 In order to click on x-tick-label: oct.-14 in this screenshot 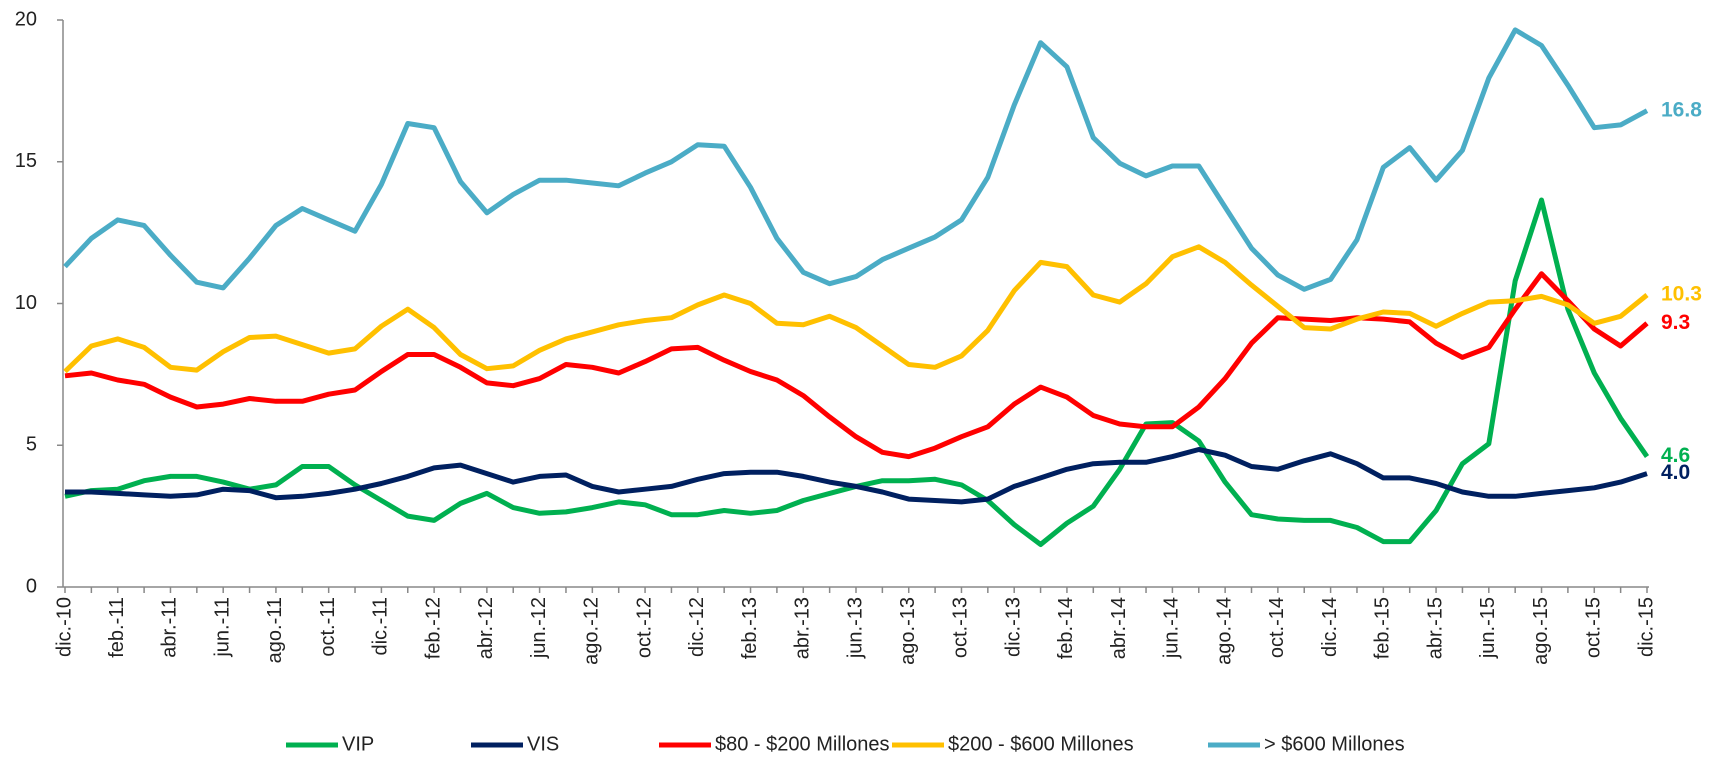, I will do `click(1277, 627)`.